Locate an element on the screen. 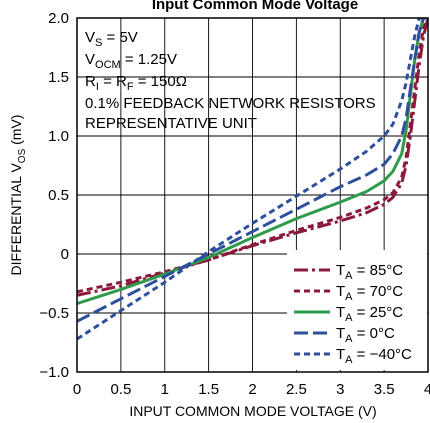 This screenshot has width=430, height=423. annotation-vocm-sub: OCM is located at coordinates (108, 65).